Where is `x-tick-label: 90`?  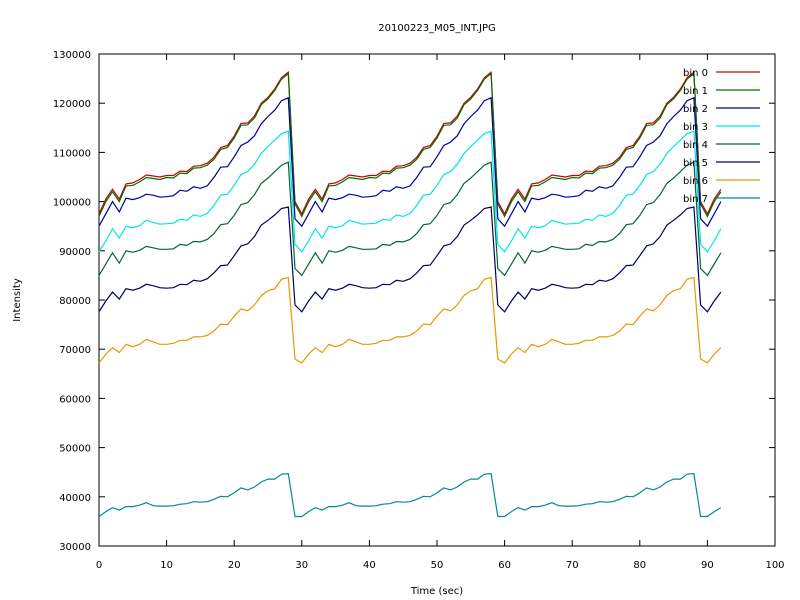 x-tick-label: 90 is located at coordinates (707, 565).